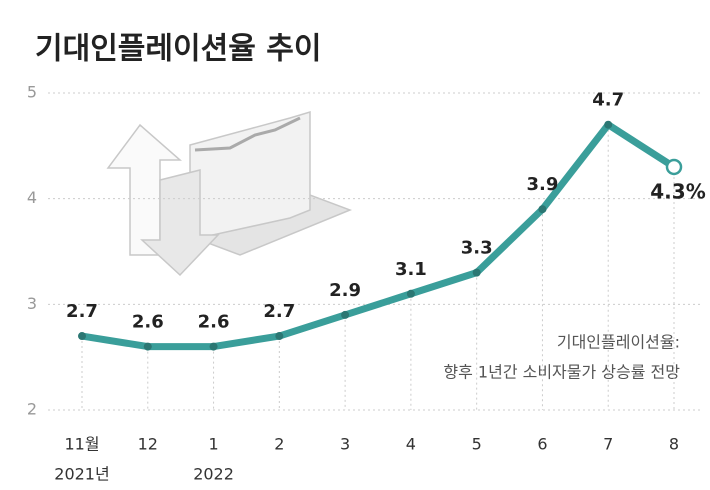  What do you see at coordinates (229, 193) in the screenshot?
I see `illustration` at bounding box center [229, 193].